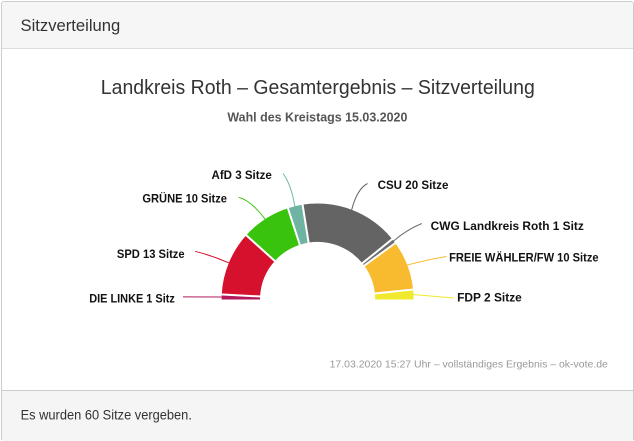  What do you see at coordinates (507, 226) in the screenshot?
I see `svg-text: CWG Landkreis Roth 1 Sitz` at bounding box center [507, 226].